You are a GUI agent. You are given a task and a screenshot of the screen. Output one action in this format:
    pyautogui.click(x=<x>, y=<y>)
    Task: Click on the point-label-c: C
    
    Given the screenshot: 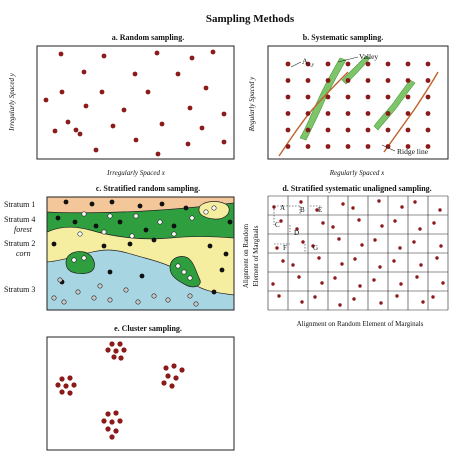 What is the action you would take?
    pyautogui.click(x=277, y=225)
    